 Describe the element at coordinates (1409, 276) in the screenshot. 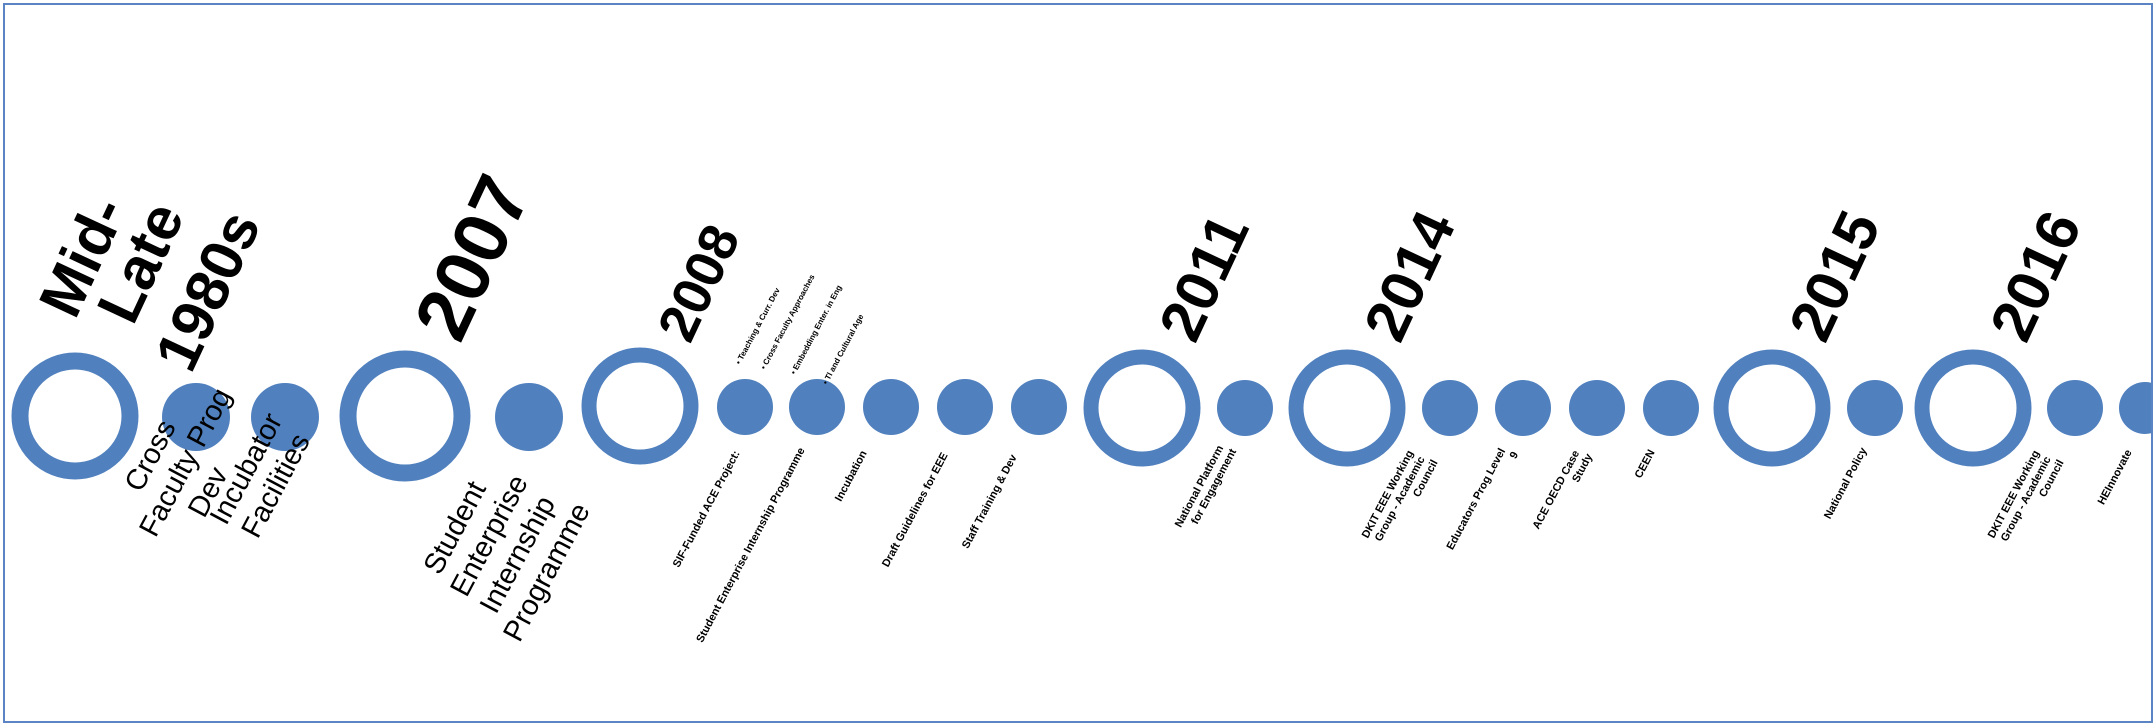

I see `year-label: 2014` at that location.